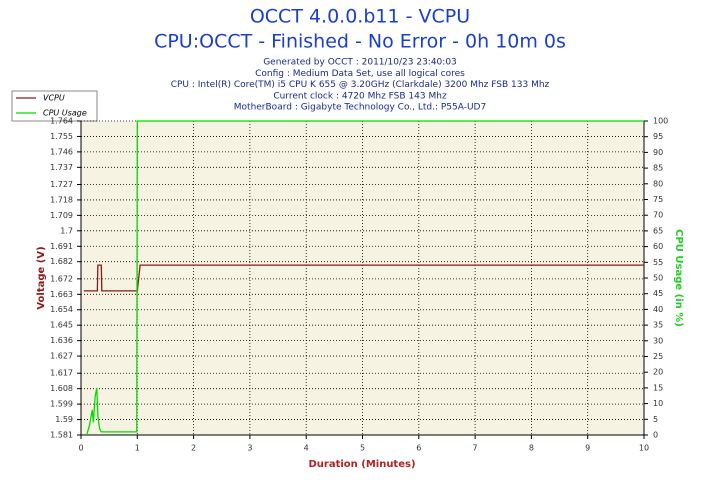  I want to click on y-tick-label: 1.709, so click(61, 215).